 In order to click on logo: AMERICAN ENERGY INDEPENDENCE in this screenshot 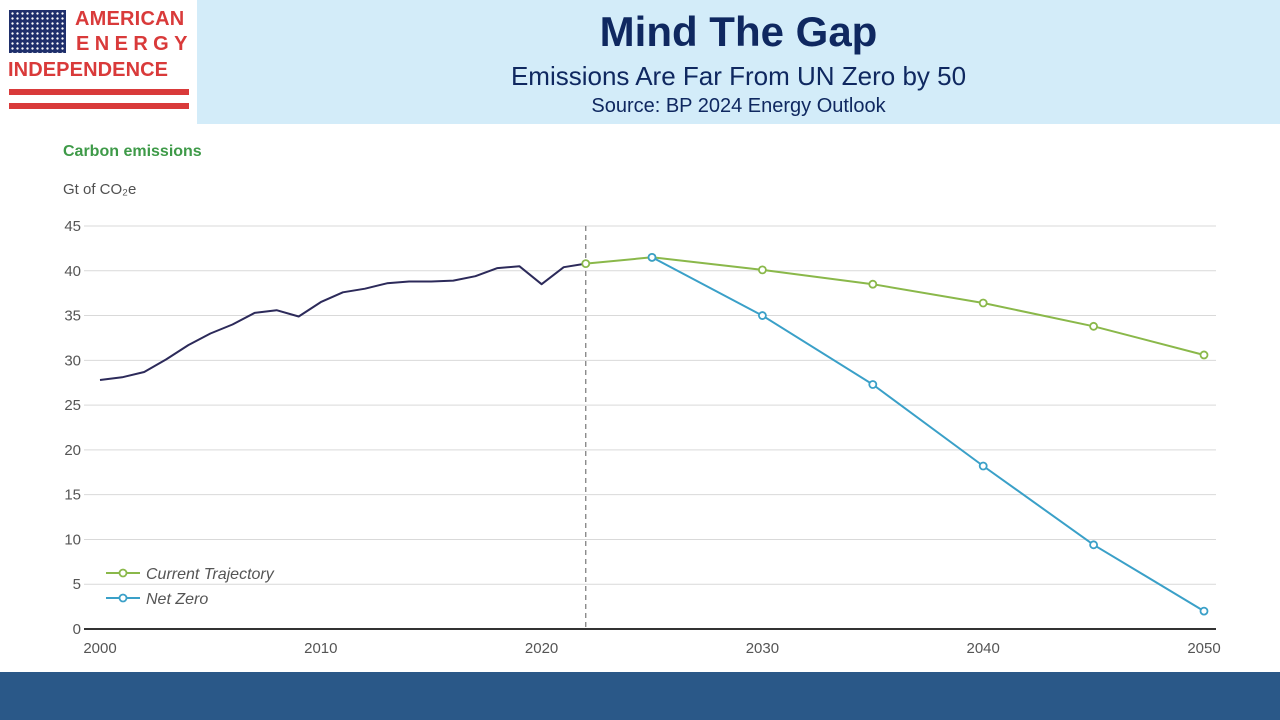, I will do `click(98, 62)`.